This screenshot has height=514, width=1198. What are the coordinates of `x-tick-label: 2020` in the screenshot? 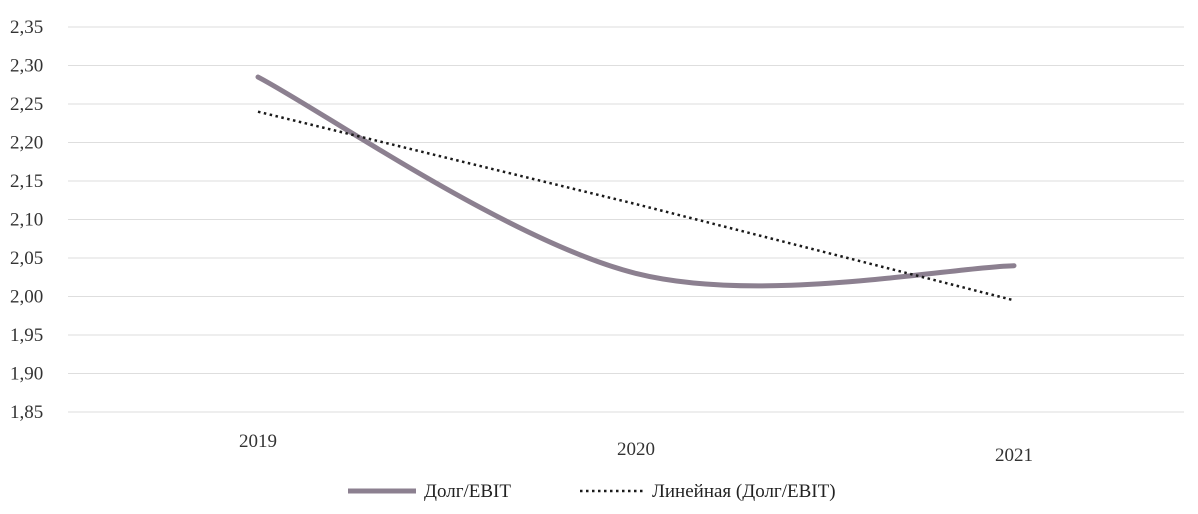 It's located at (636, 449).